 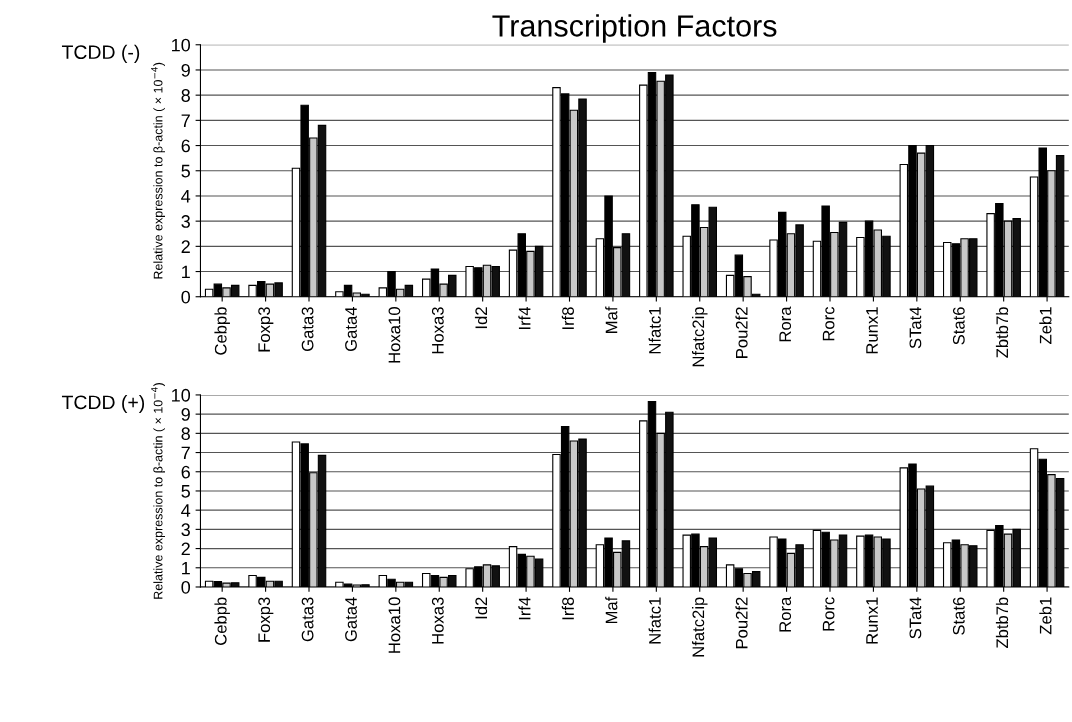 What do you see at coordinates (103, 404) in the screenshot?
I see `chart-subtitle: TCDD (+)` at bounding box center [103, 404].